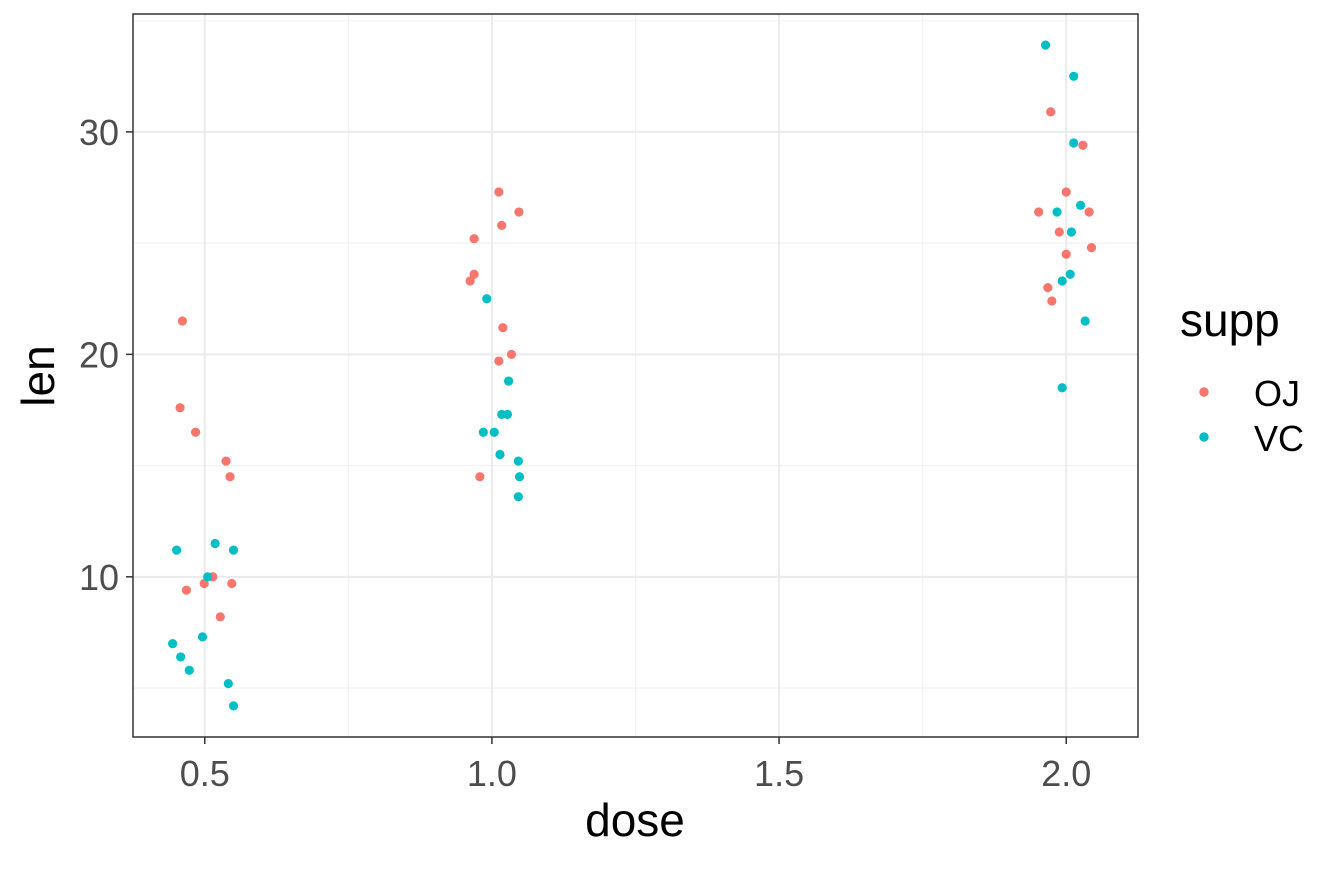  Describe the element at coordinates (99, 577) in the screenshot. I see `y-tick-label: 10` at that location.